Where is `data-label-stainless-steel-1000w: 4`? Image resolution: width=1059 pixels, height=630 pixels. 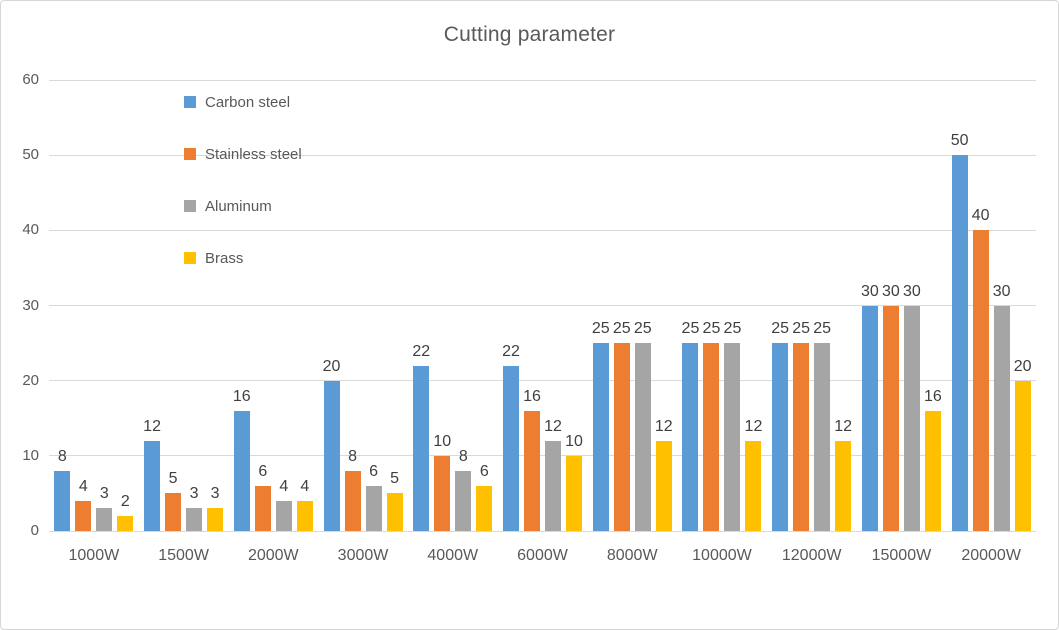 data-label-stainless-steel-1000w: 4 is located at coordinates (83, 486).